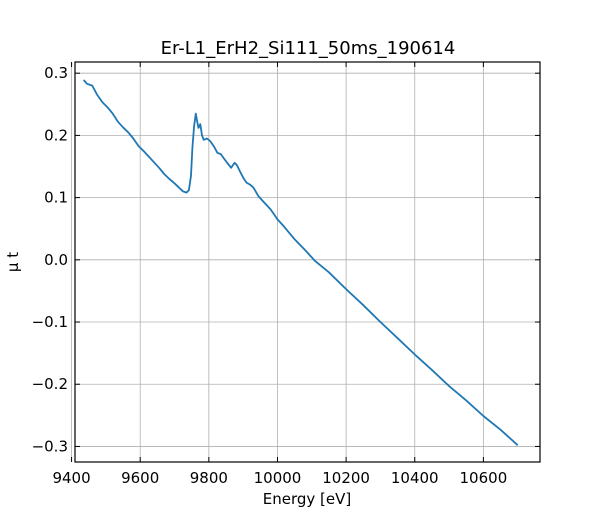 This screenshot has height=520, width=600. Describe the element at coordinates (56, 260) in the screenshot. I see `y-tick-label: 0.0` at that location.